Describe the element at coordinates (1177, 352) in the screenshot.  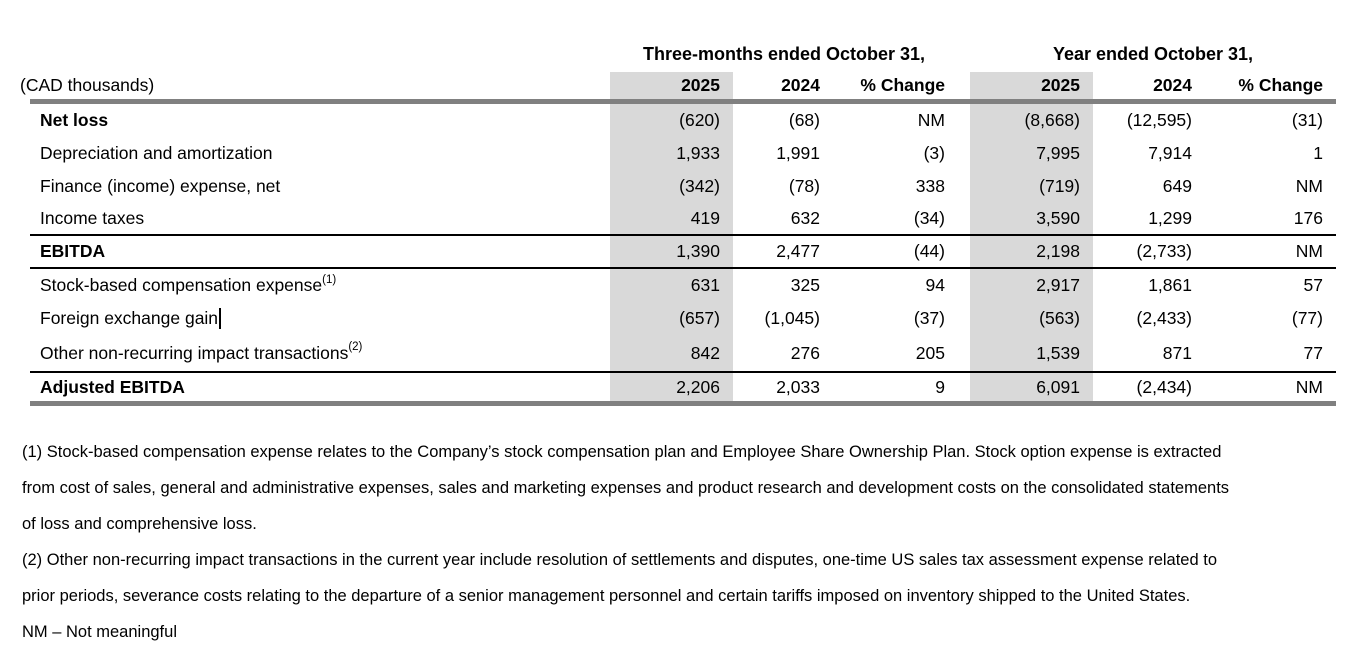
I see `value-cell: 871` at that location.